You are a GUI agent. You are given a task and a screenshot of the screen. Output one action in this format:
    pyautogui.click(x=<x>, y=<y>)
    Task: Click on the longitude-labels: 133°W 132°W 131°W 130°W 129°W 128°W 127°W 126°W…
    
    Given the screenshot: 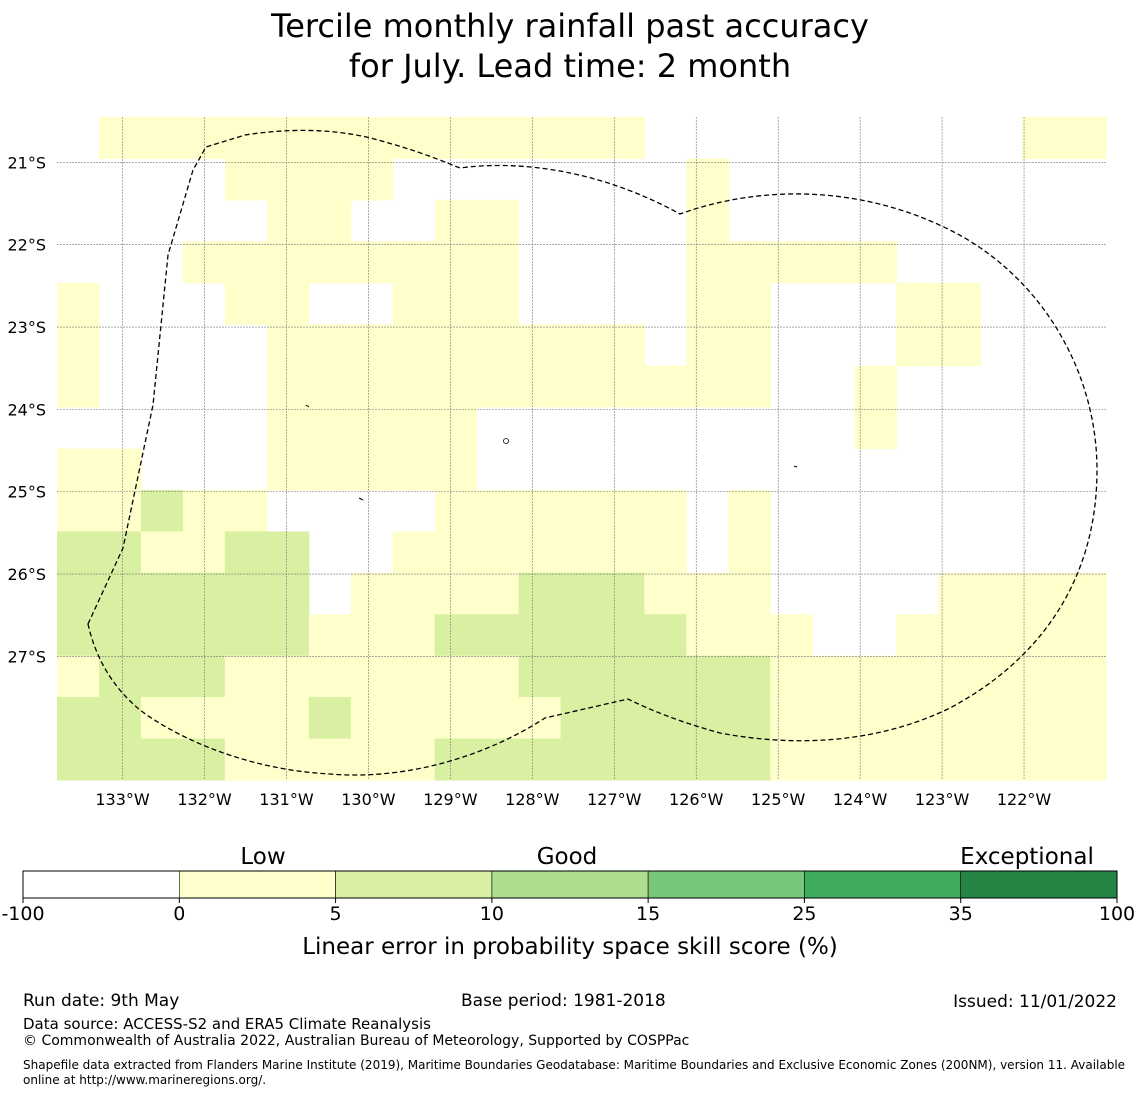 What is the action you would take?
    pyautogui.click(x=573, y=799)
    